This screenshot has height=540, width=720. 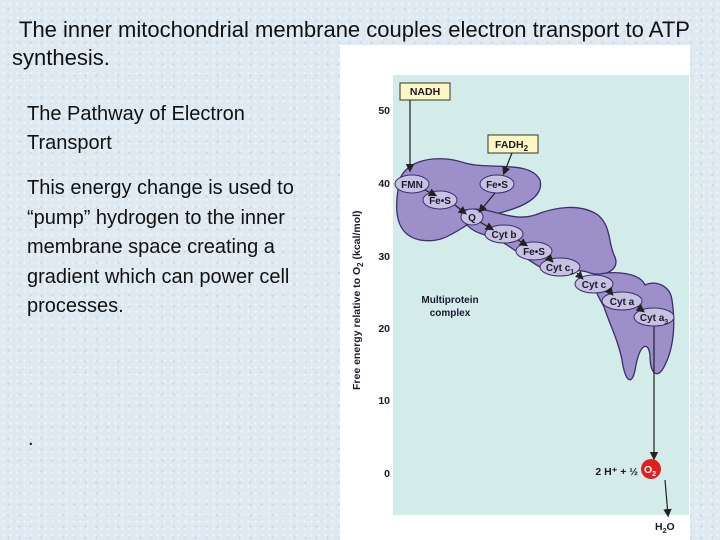 What do you see at coordinates (384, 257) in the screenshot?
I see `y-tick-label: 30` at bounding box center [384, 257].